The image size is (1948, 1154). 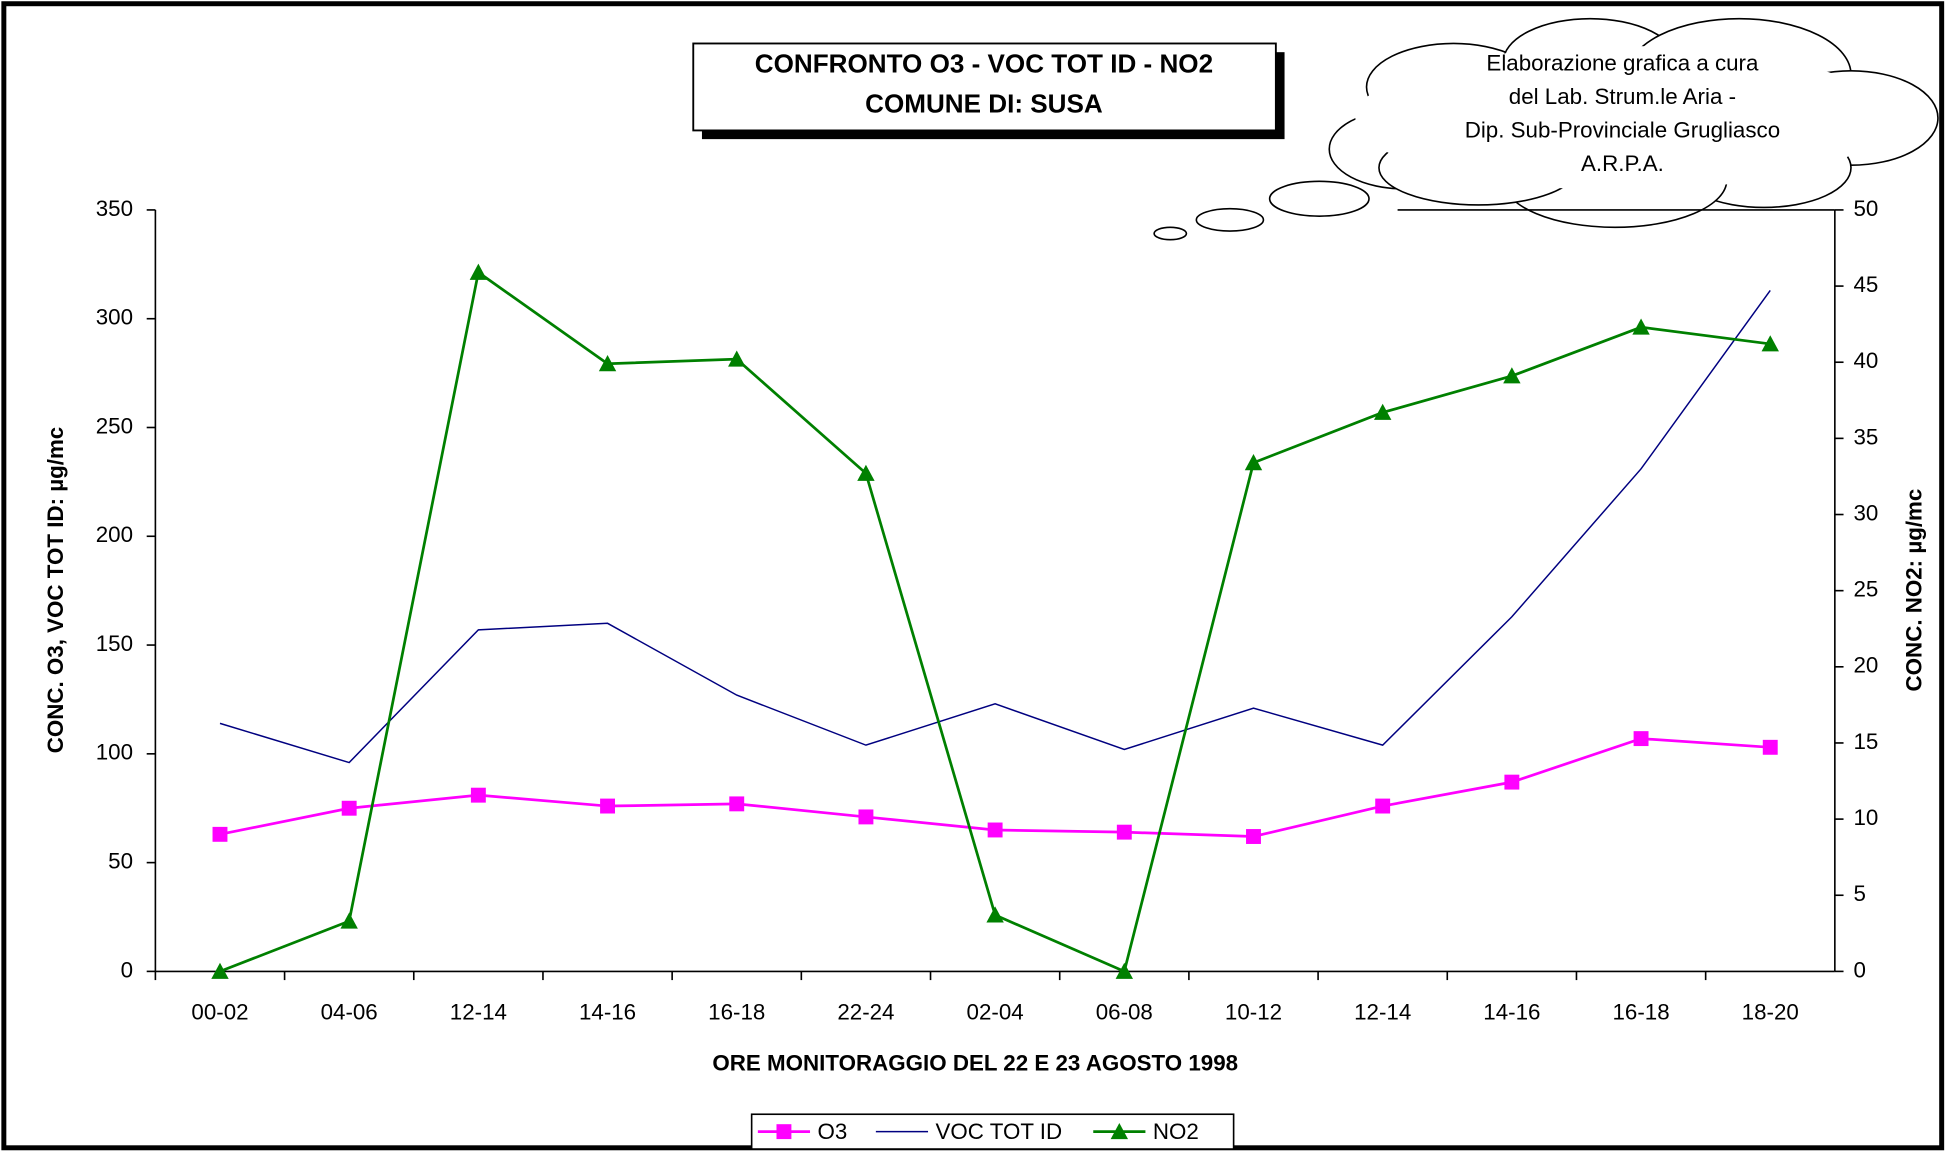 What do you see at coordinates (114, 317) in the screenshot?
I see `y-tick-label: 300` at bounding box center [114, 317].